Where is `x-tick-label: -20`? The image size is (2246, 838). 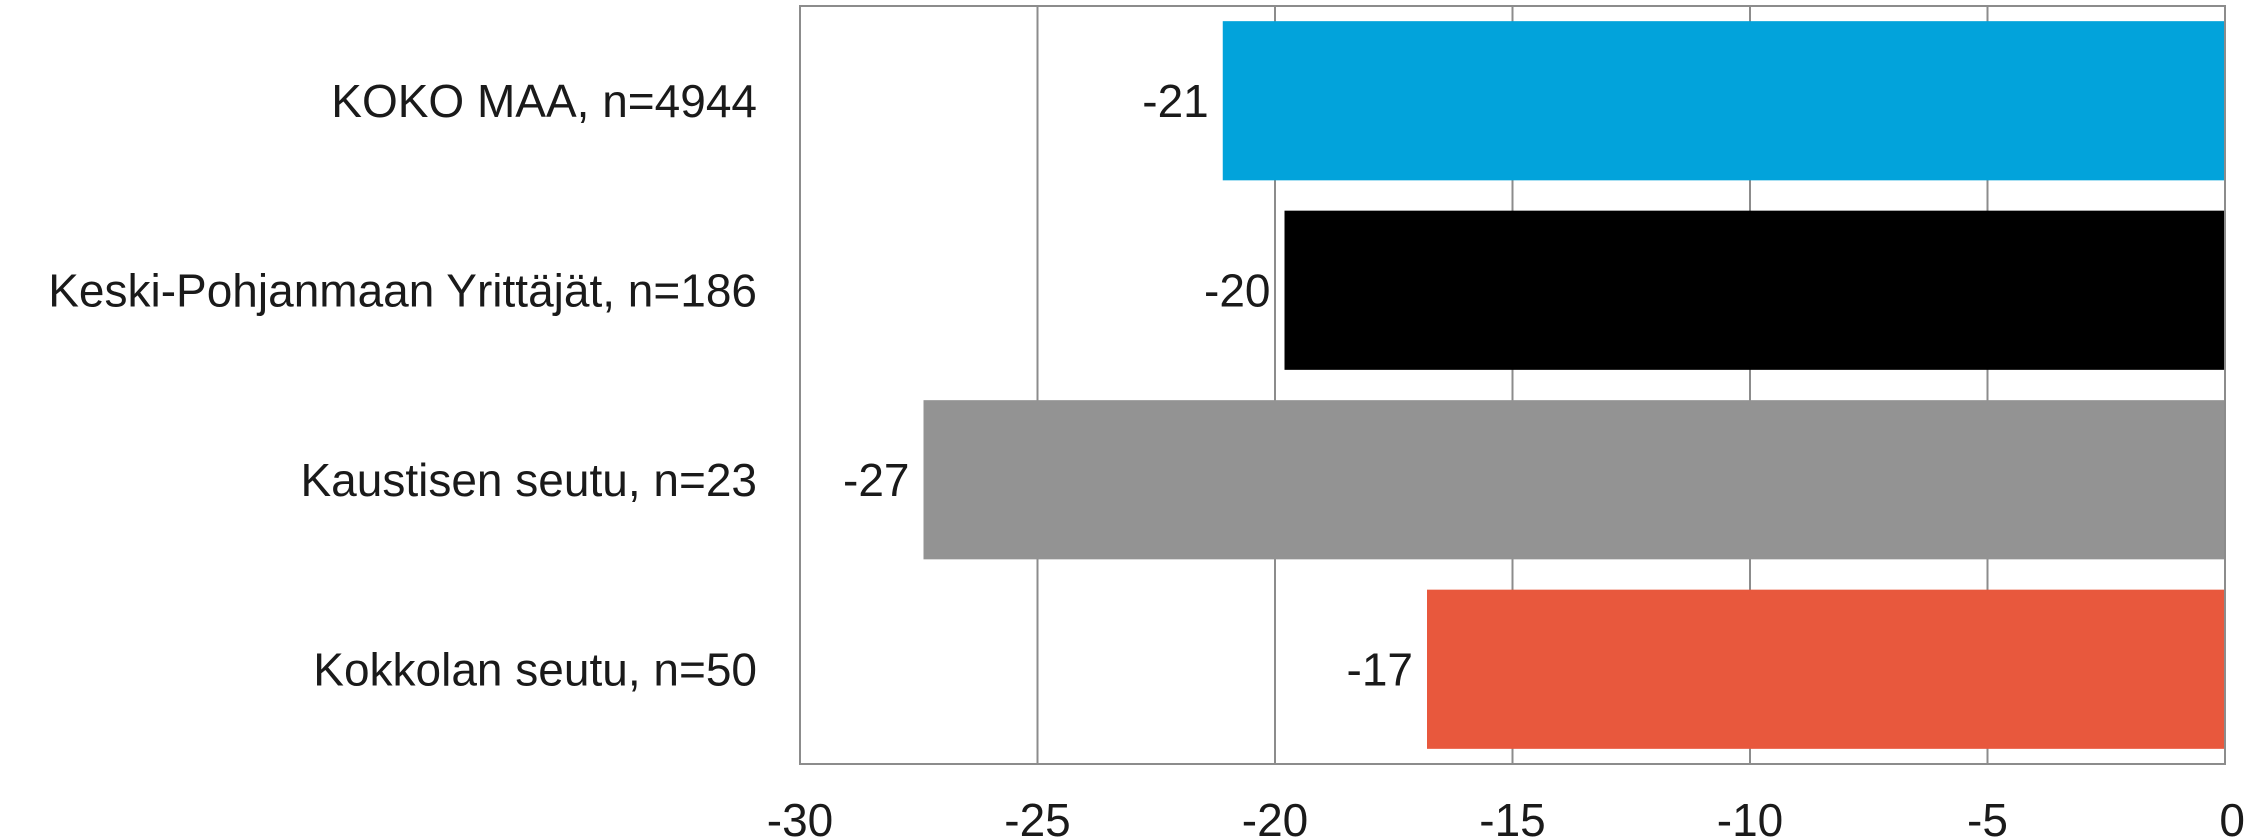
x-tick-label: -20 is located at coordinates (1275, 816).